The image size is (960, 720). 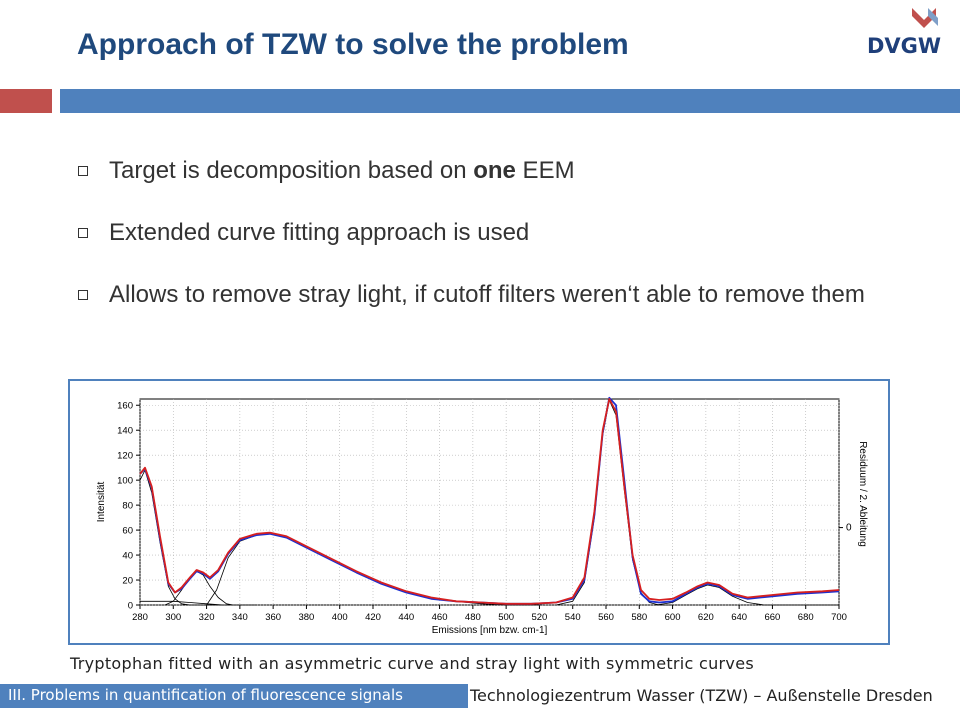 What do you see at coordinates (904, 46) in the screenshot?
I see `logo-text: DVGW` at bounding box center [904, 46].